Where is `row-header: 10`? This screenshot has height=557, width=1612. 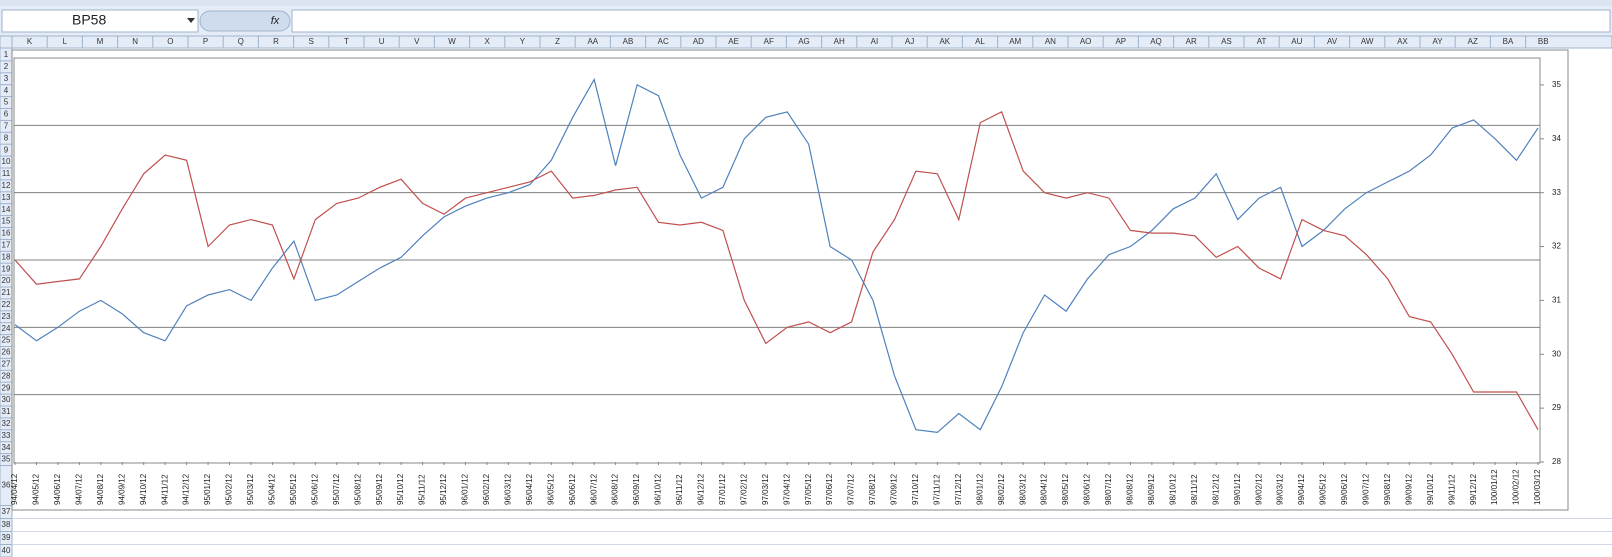
row-header: 10 is located at coordinates (6, 161).